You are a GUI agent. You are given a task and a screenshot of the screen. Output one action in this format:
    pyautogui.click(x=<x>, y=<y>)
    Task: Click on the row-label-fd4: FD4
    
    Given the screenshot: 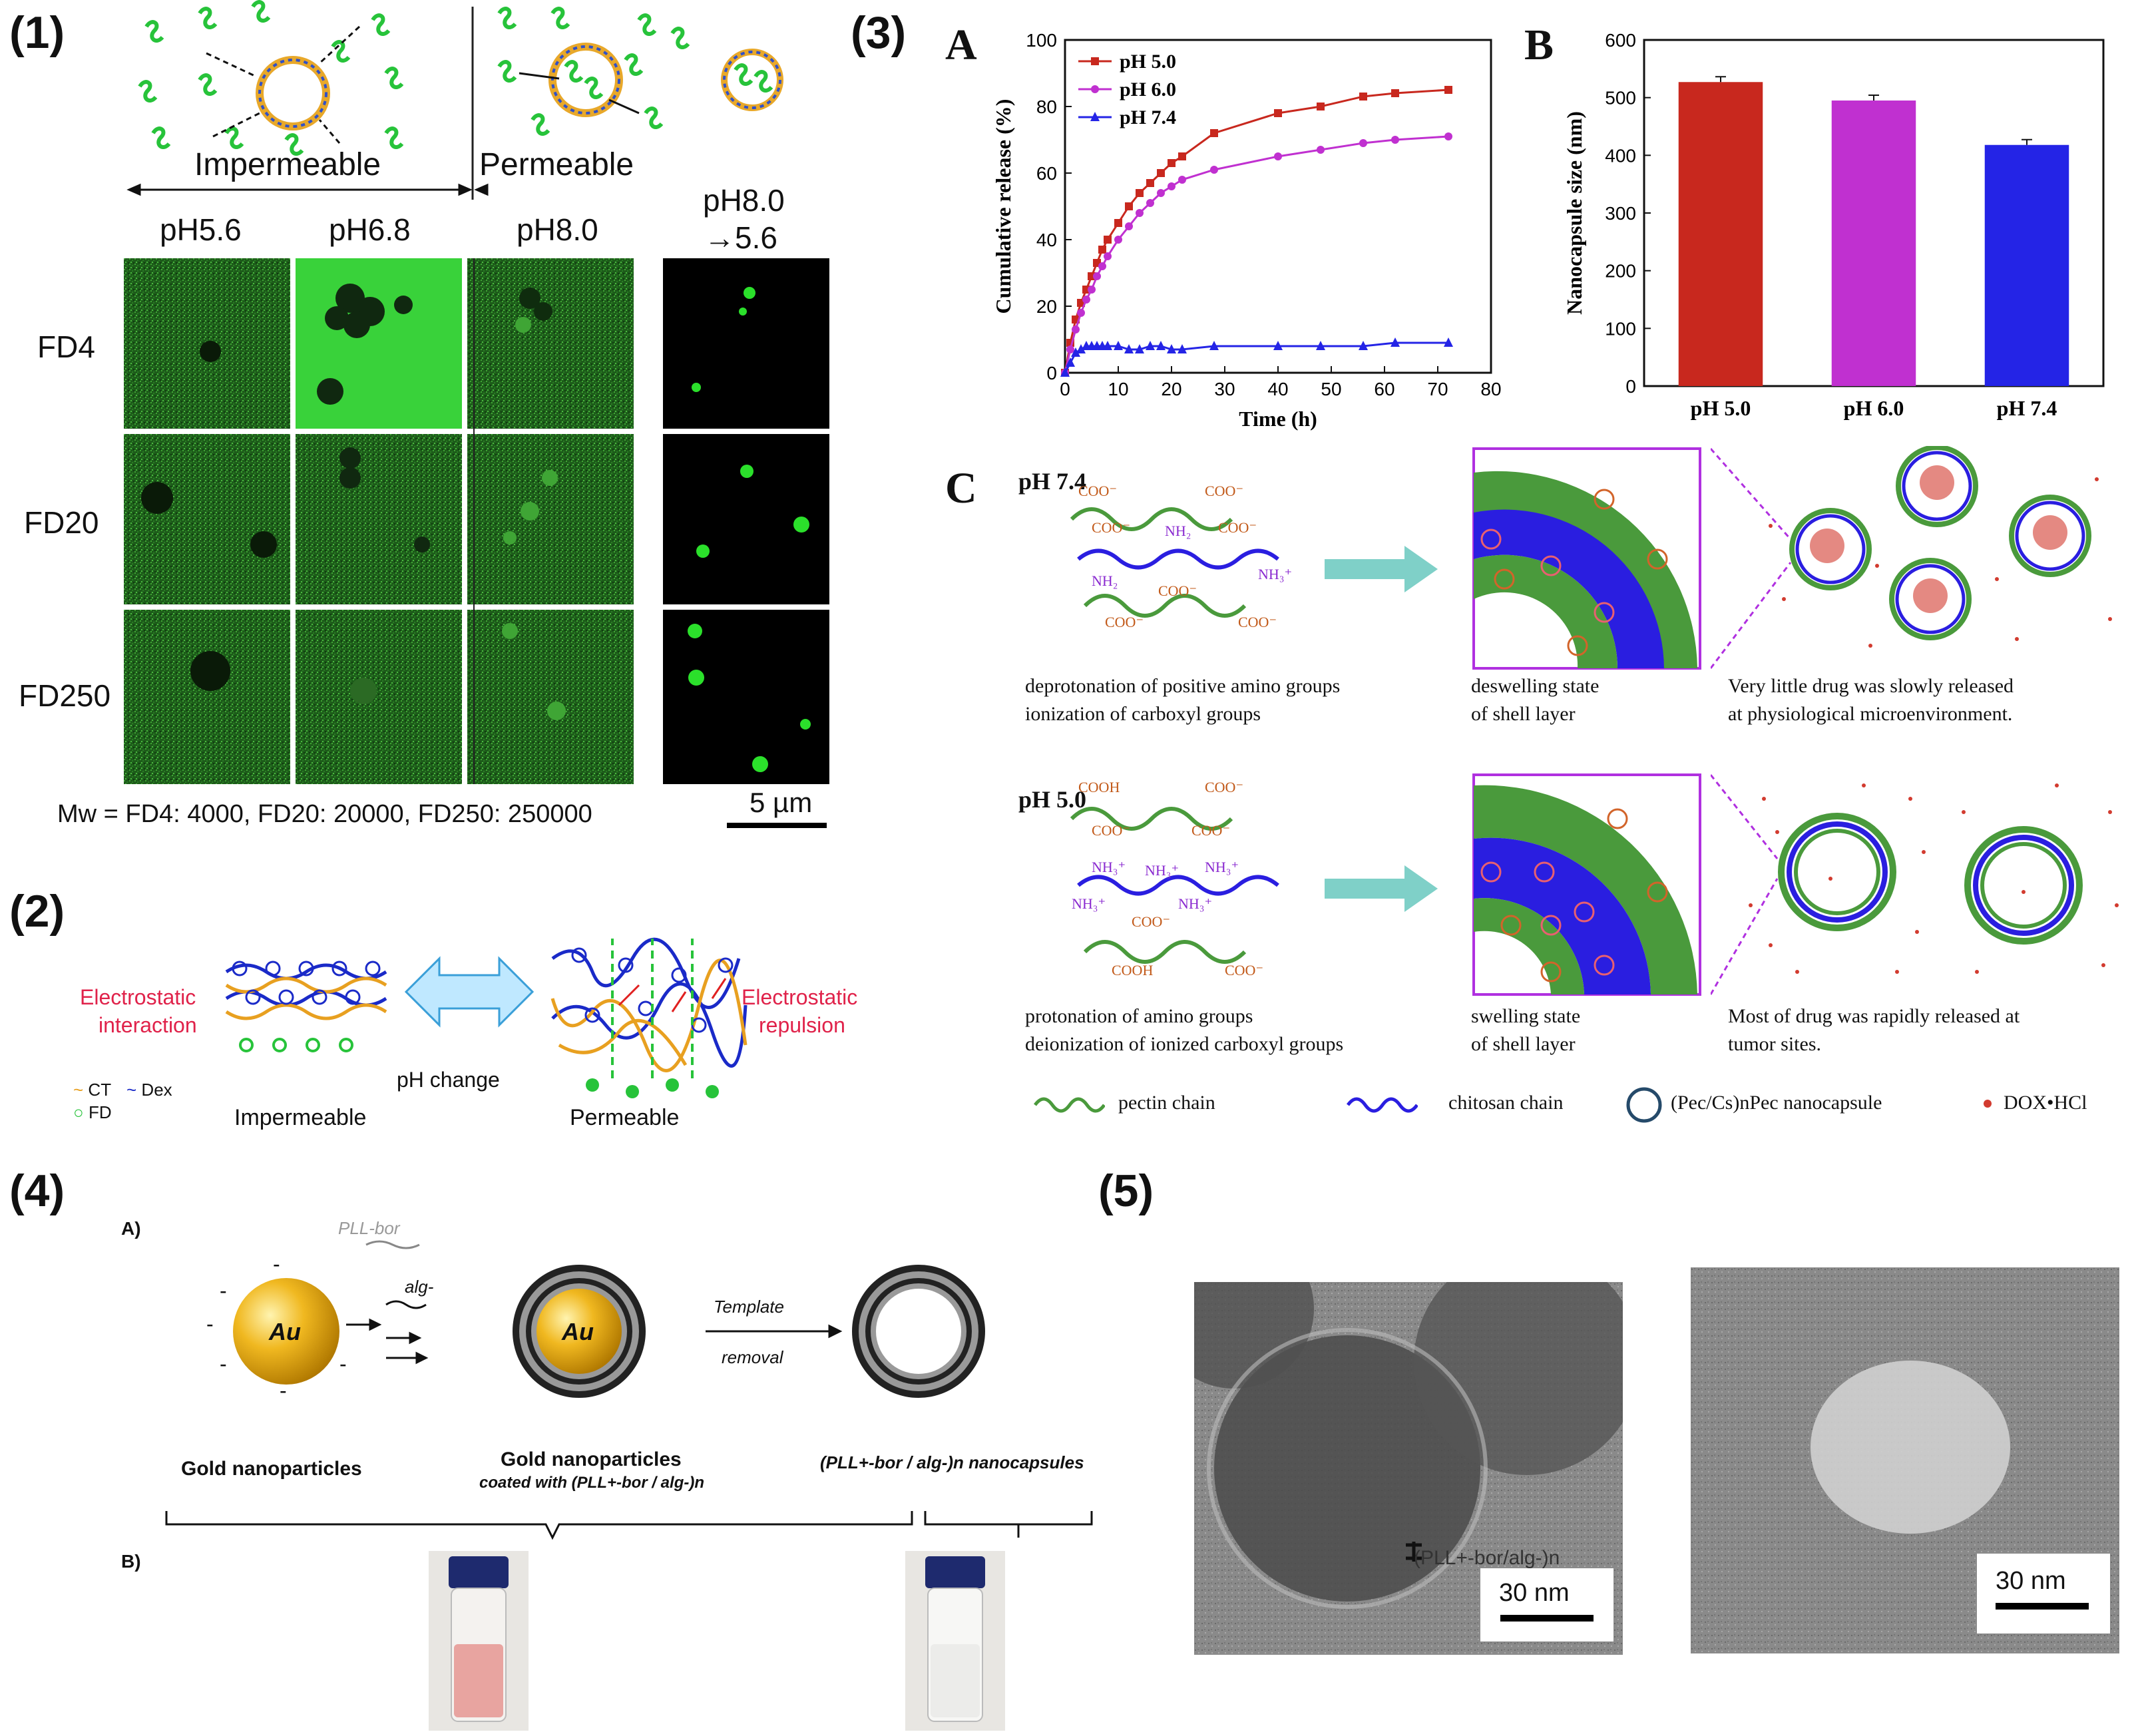 What is the action you would take?
    pyautogui.click(x=66, y=346)
    